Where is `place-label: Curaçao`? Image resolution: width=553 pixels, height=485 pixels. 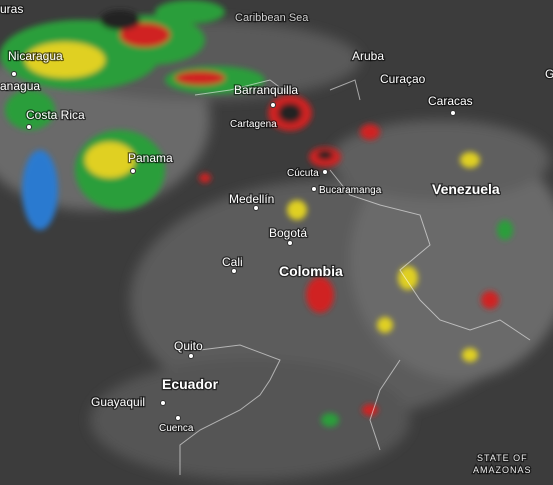 place-label: Curaçao is located at coordinates (403, 79).